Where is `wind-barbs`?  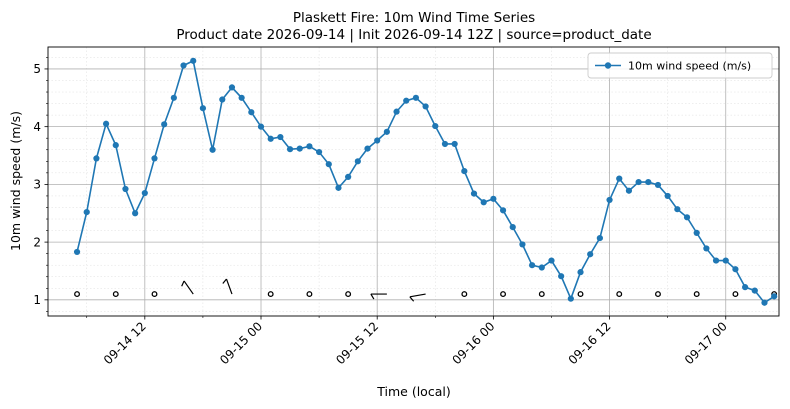 wind-barbs is located at coordinates (426, 290).